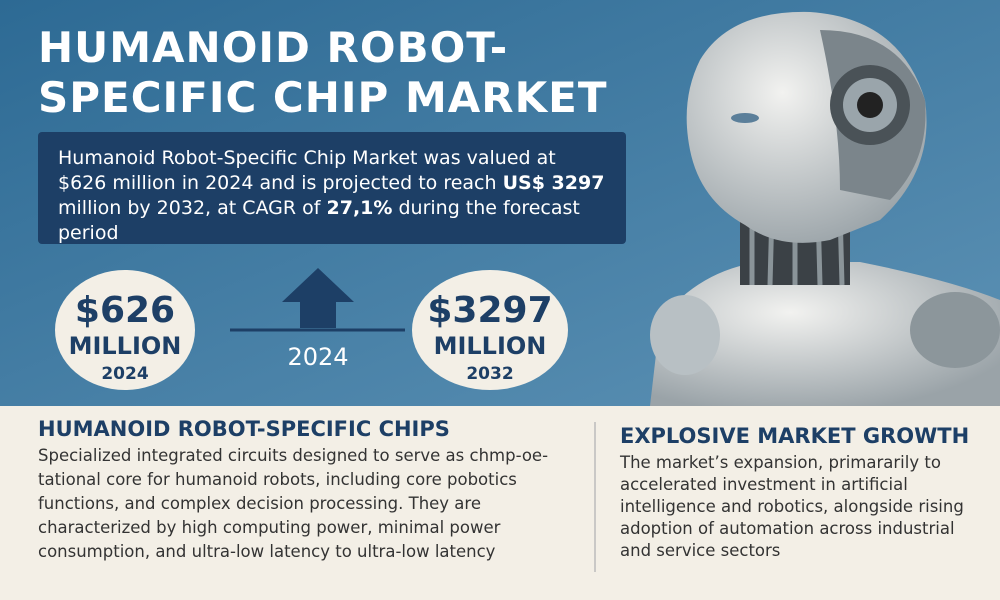 The height and width of the screenshot is (600, 1000). What do you see at coordinates (489, 374) in the screenshot?
I see `stat-year: 2032` at bounding box center [489, 374].